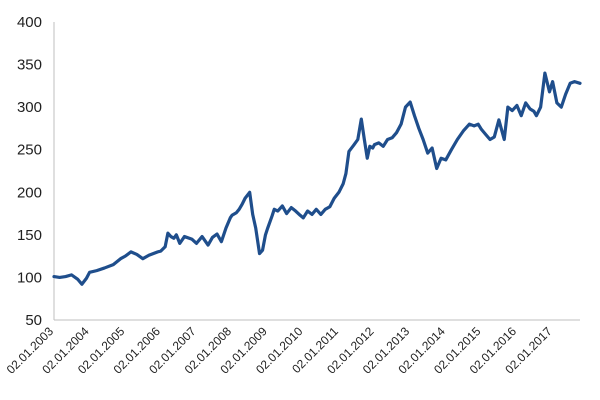  Describe the element at coordinates (29, 107) in the screenshot. I see `y-tick-label: 300` at that location.